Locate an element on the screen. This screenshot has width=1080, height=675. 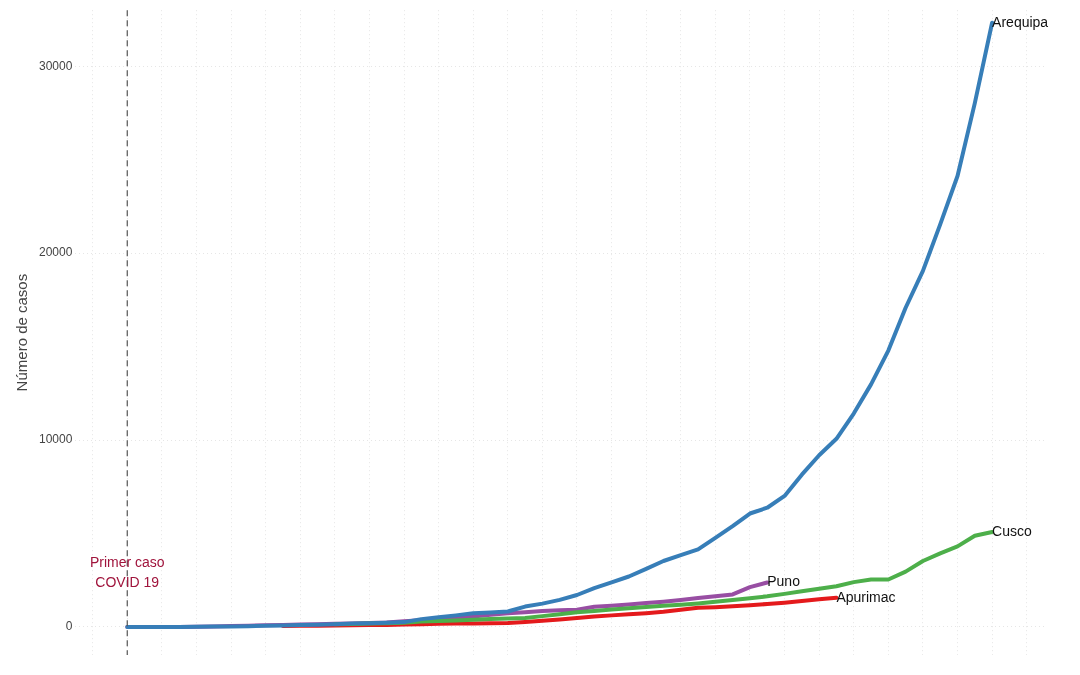
series-label: Apurimac is located at coordinates (866, 596).